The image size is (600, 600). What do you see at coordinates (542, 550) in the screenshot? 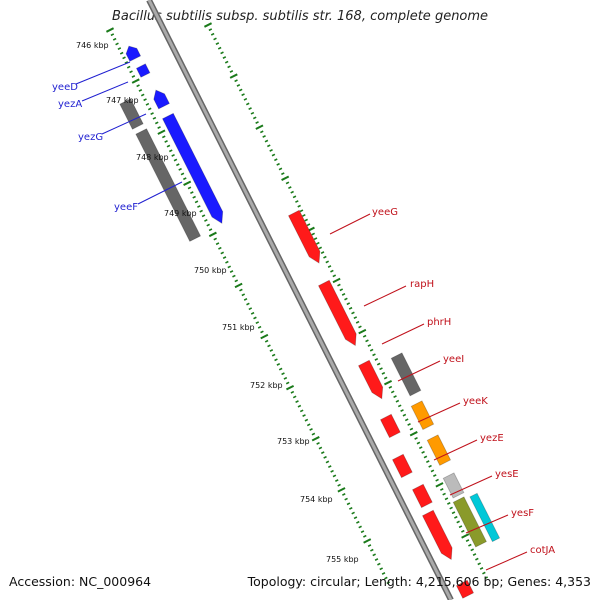
I see `gene-label-right: cotJA` at bounding box center [542, 550].